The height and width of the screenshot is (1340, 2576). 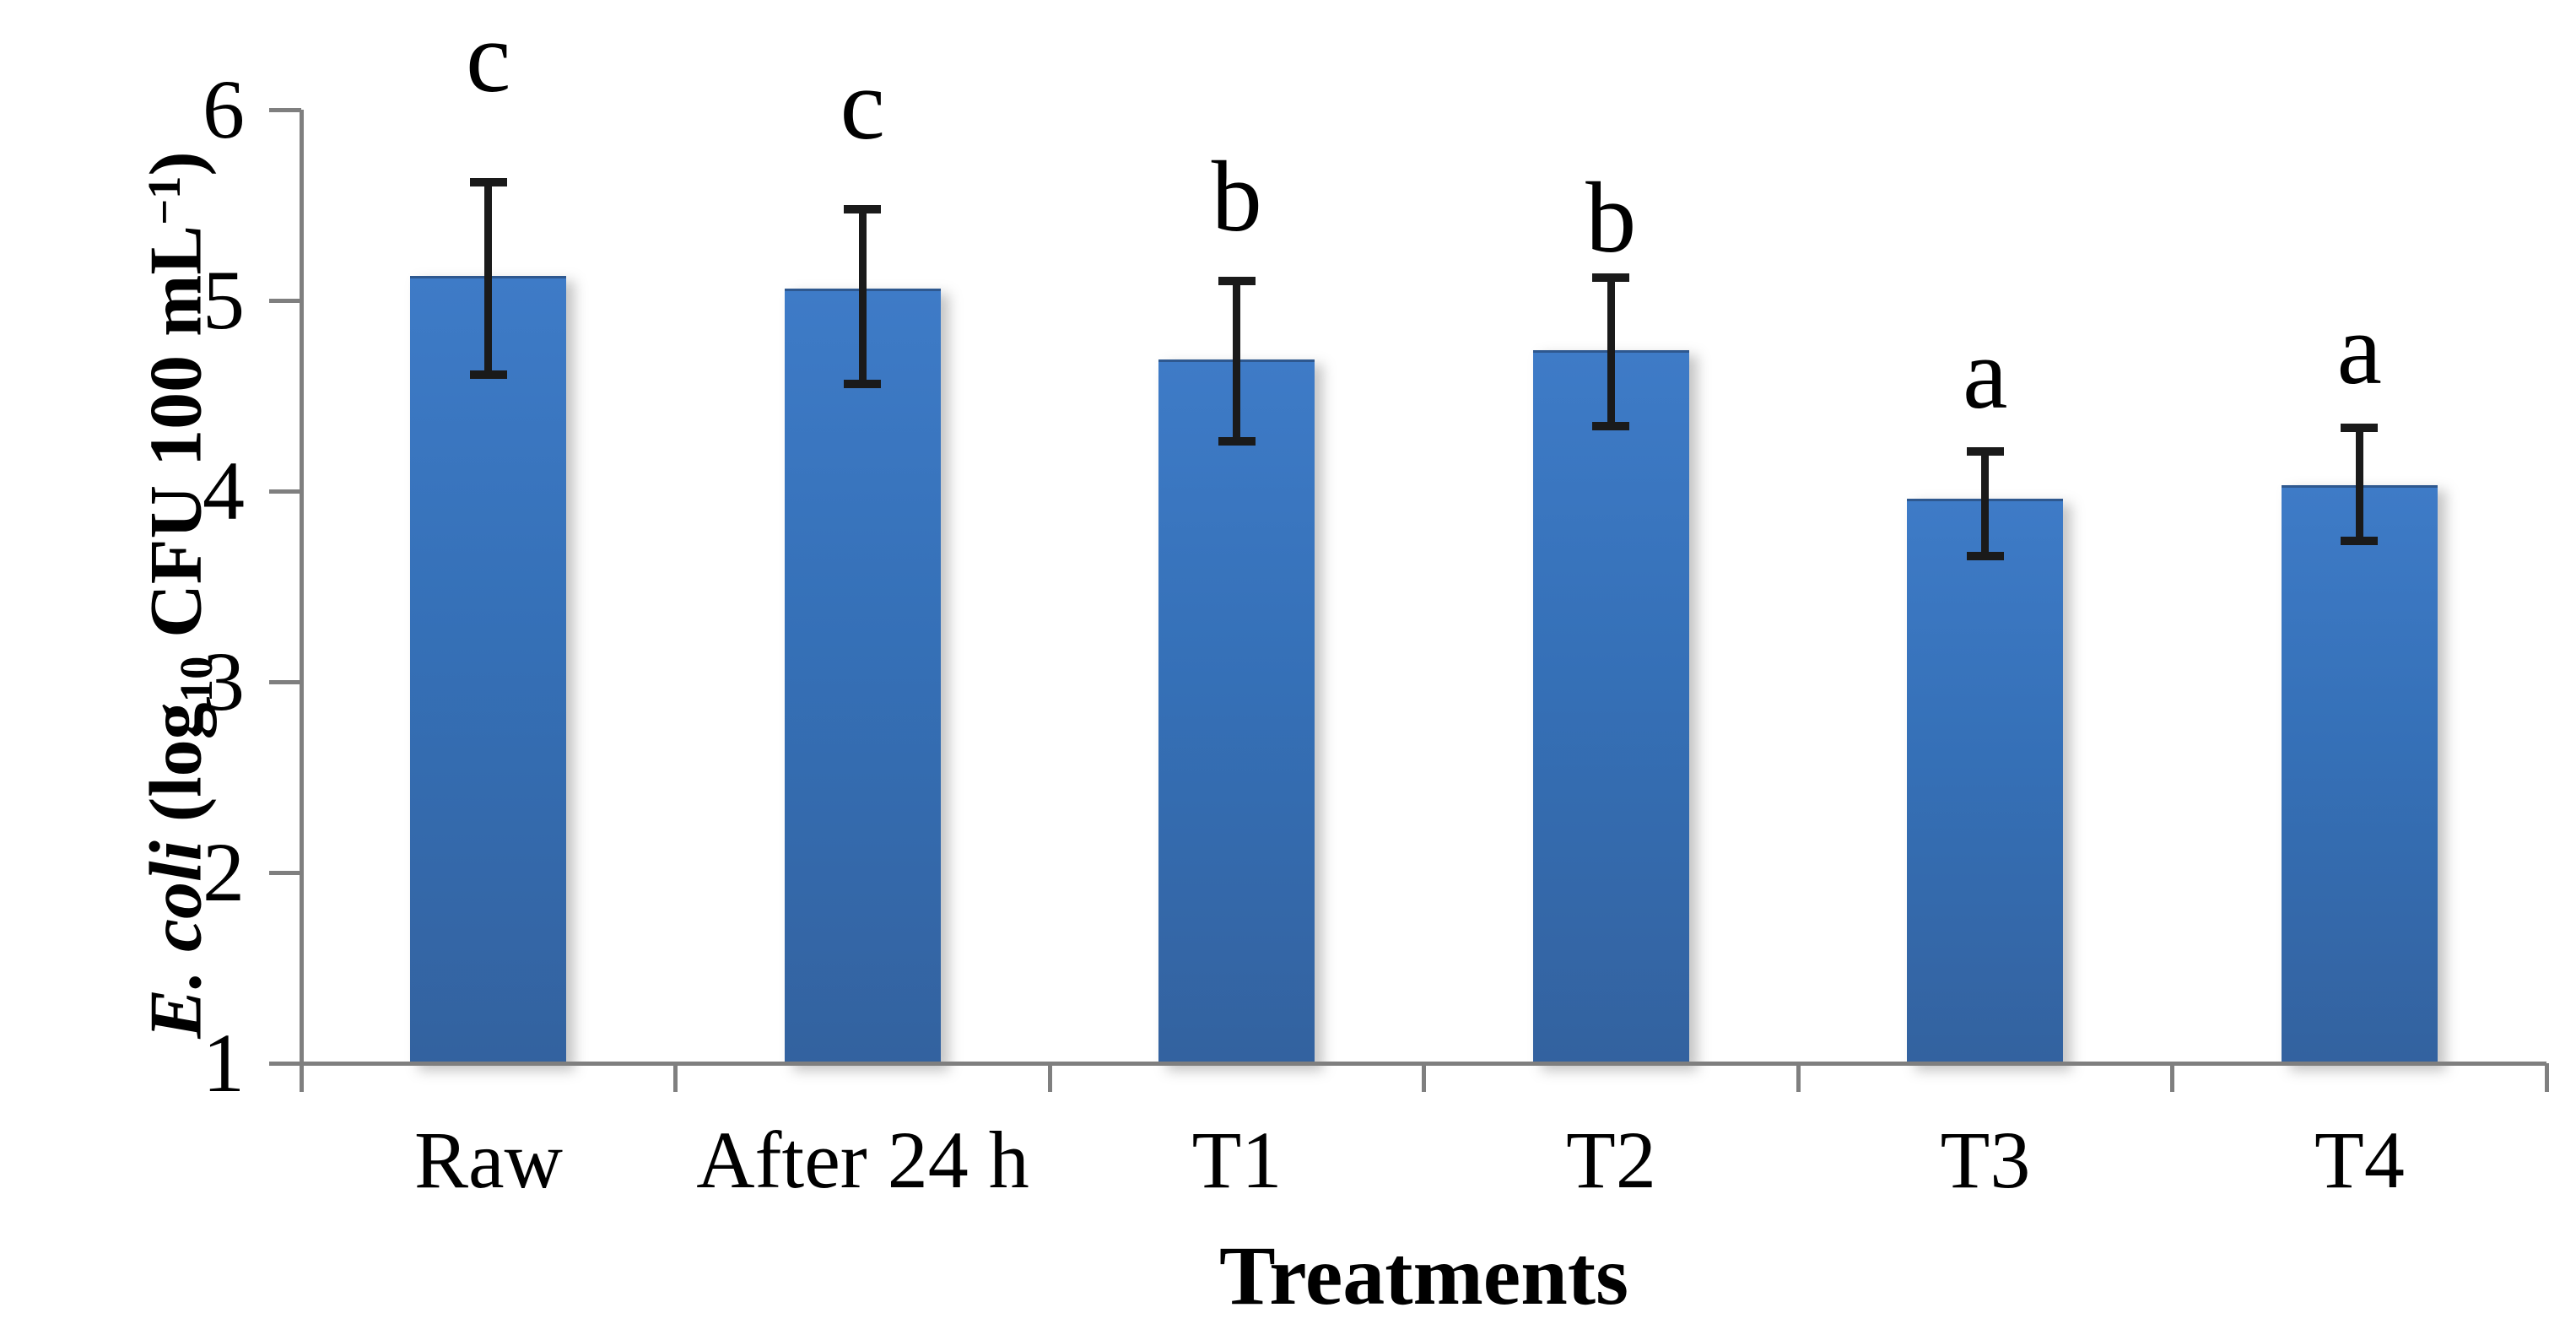 What do you see at coordinates (301, 601) in the screenshot?
I see `y-axis-line` at bounding box center [301, 601].